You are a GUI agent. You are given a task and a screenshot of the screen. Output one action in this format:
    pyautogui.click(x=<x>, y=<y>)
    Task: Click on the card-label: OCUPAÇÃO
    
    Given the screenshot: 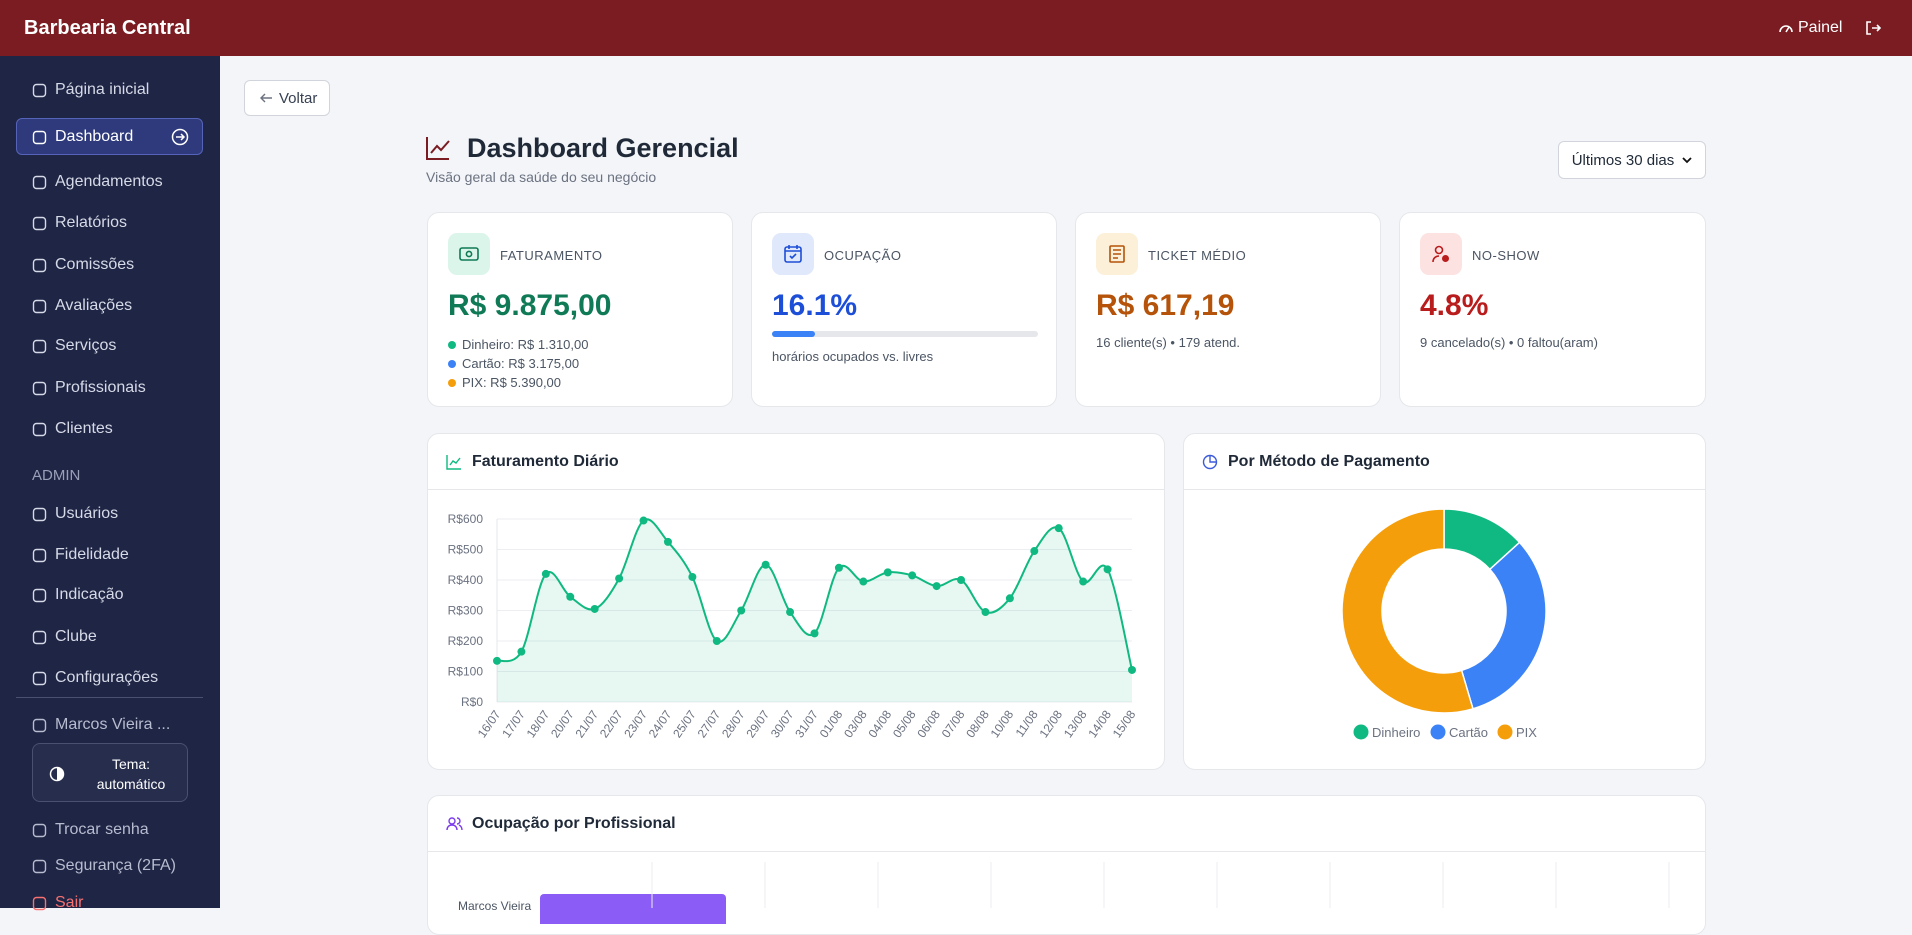 What is the action you would take?
    pyautogui.click(x=863, y=255)
    